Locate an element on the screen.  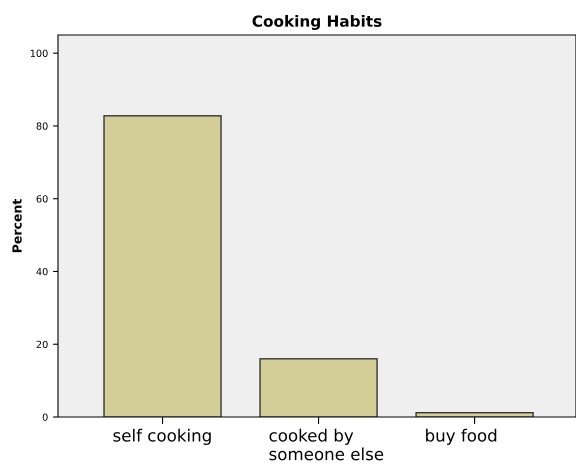
y-tick-label: 80 is located at coordinates (42, 126).